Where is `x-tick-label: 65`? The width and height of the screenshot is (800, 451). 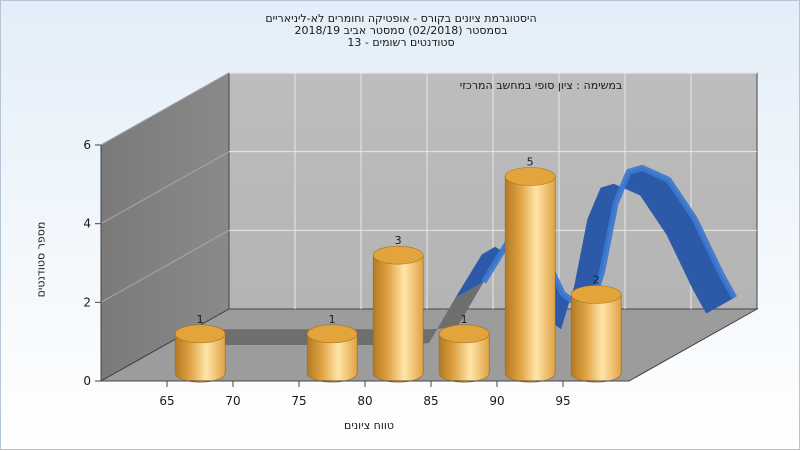
x-tick-label: 65 is located at coordinates (166, 401).